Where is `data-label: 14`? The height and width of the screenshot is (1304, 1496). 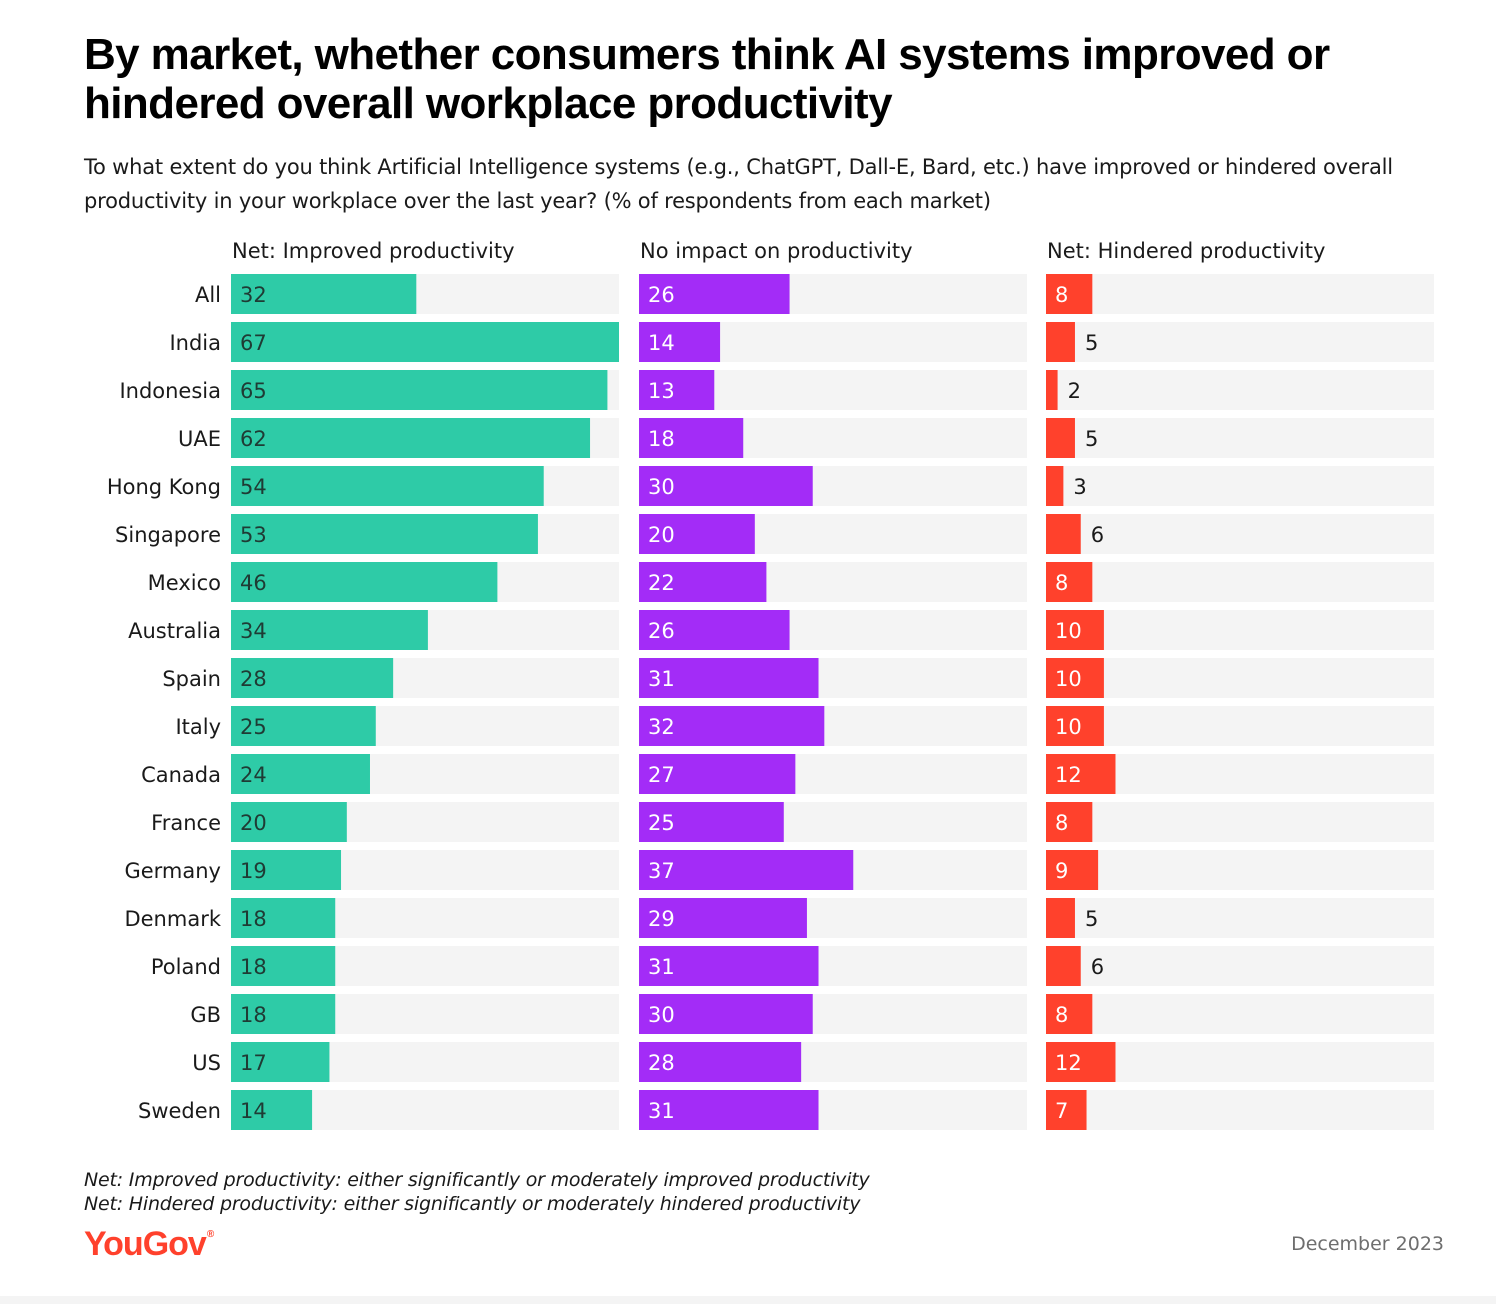 data-label: 14 is located at coordinates (253, 1111).